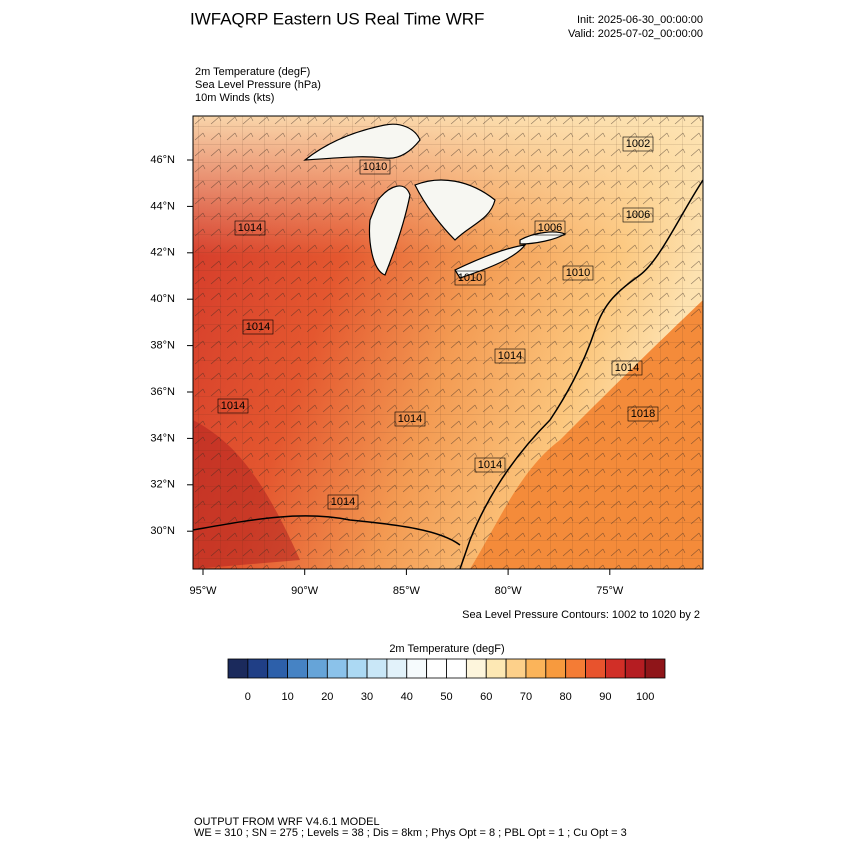 The image size is (850, 850). Describe the element at coordinates (362, 142) in the screenshot. I see `lake-superior` at that location.